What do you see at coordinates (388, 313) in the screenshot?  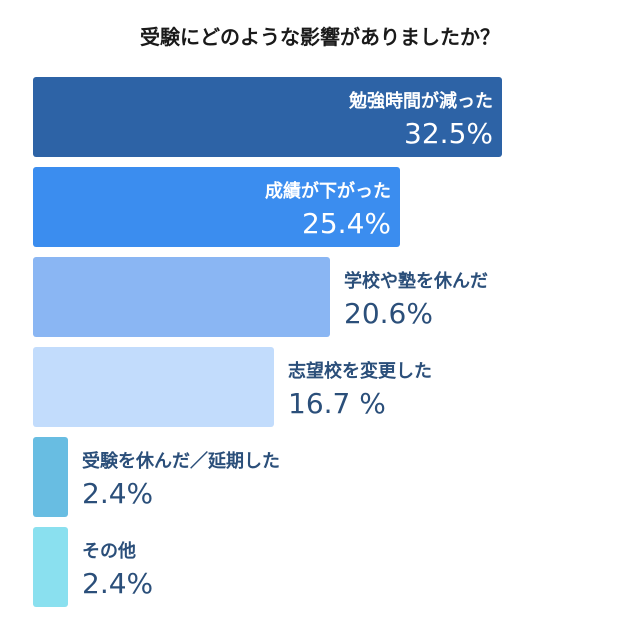 I see `value-label: 20.6%` at bounding box center [388, 313].